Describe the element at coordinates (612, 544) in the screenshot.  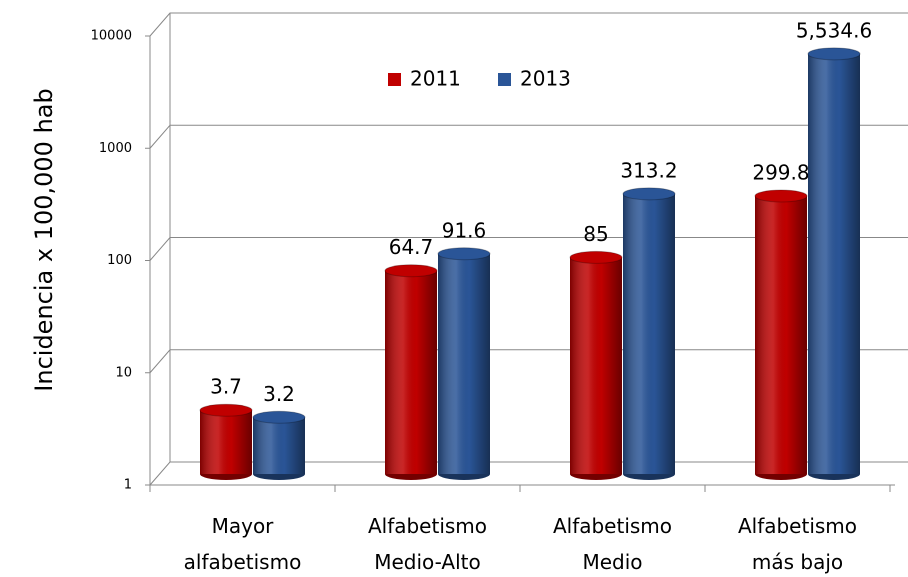
I see `x-tick-label: Alfabetismo Medio` at that location.